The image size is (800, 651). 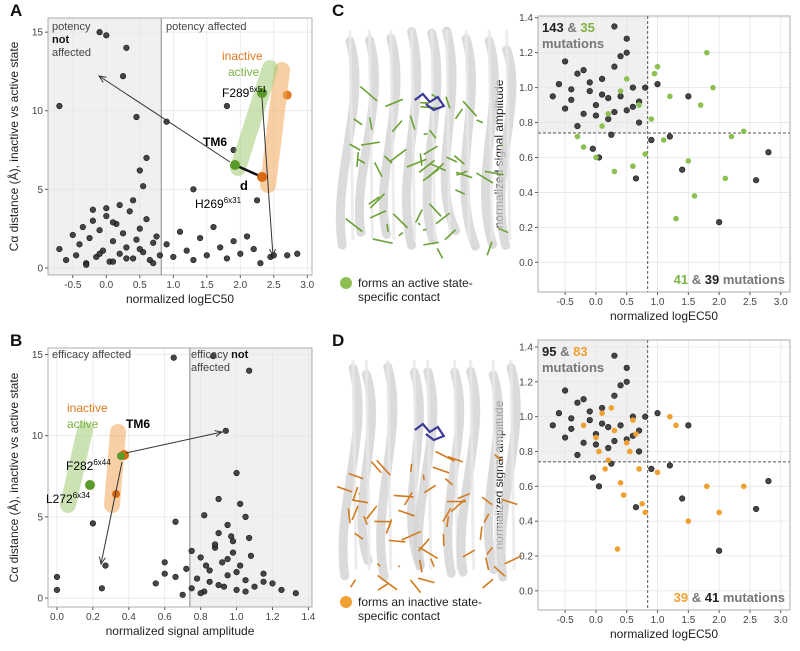 What do you see at coordinates (664, 634) in the screenshot?
I see `x-axis-label: normalized logEC50` at bounding box center [664, 634].